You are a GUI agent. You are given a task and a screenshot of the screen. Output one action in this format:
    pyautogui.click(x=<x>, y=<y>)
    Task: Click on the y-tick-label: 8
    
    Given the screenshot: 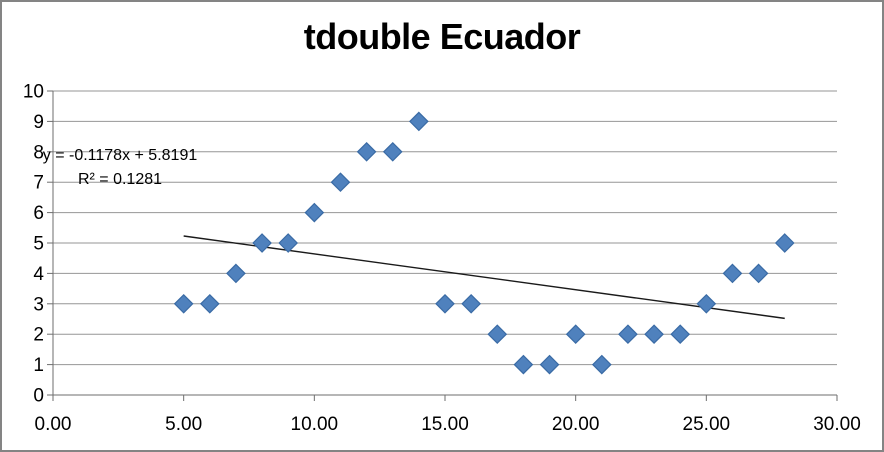 What is the action you would take?
    pyautogui.click(x=38, y=152)
    